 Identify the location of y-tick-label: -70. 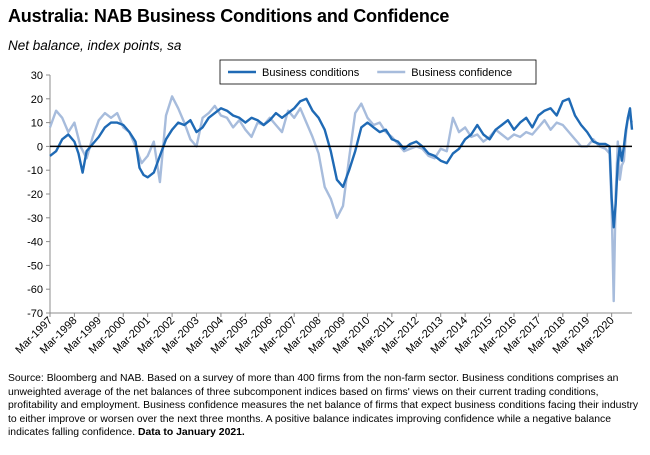
(35, 314).